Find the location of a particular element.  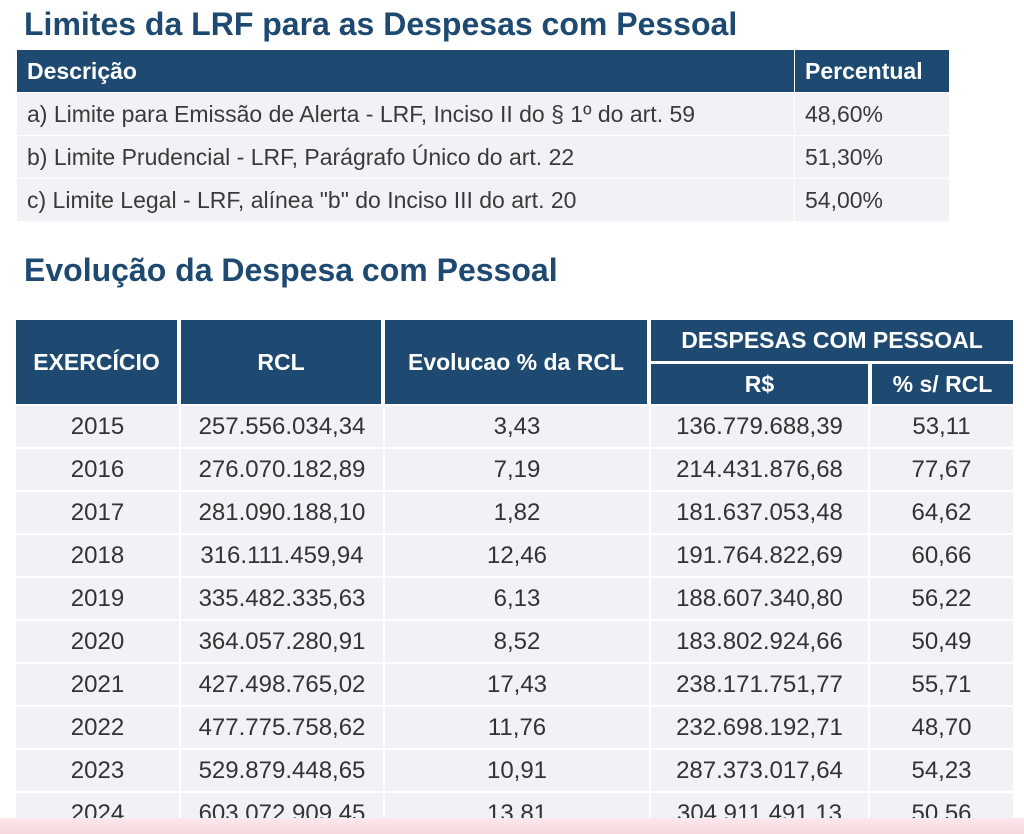

evolucao-cell: 6,13 is located at coordinates (516, 597).